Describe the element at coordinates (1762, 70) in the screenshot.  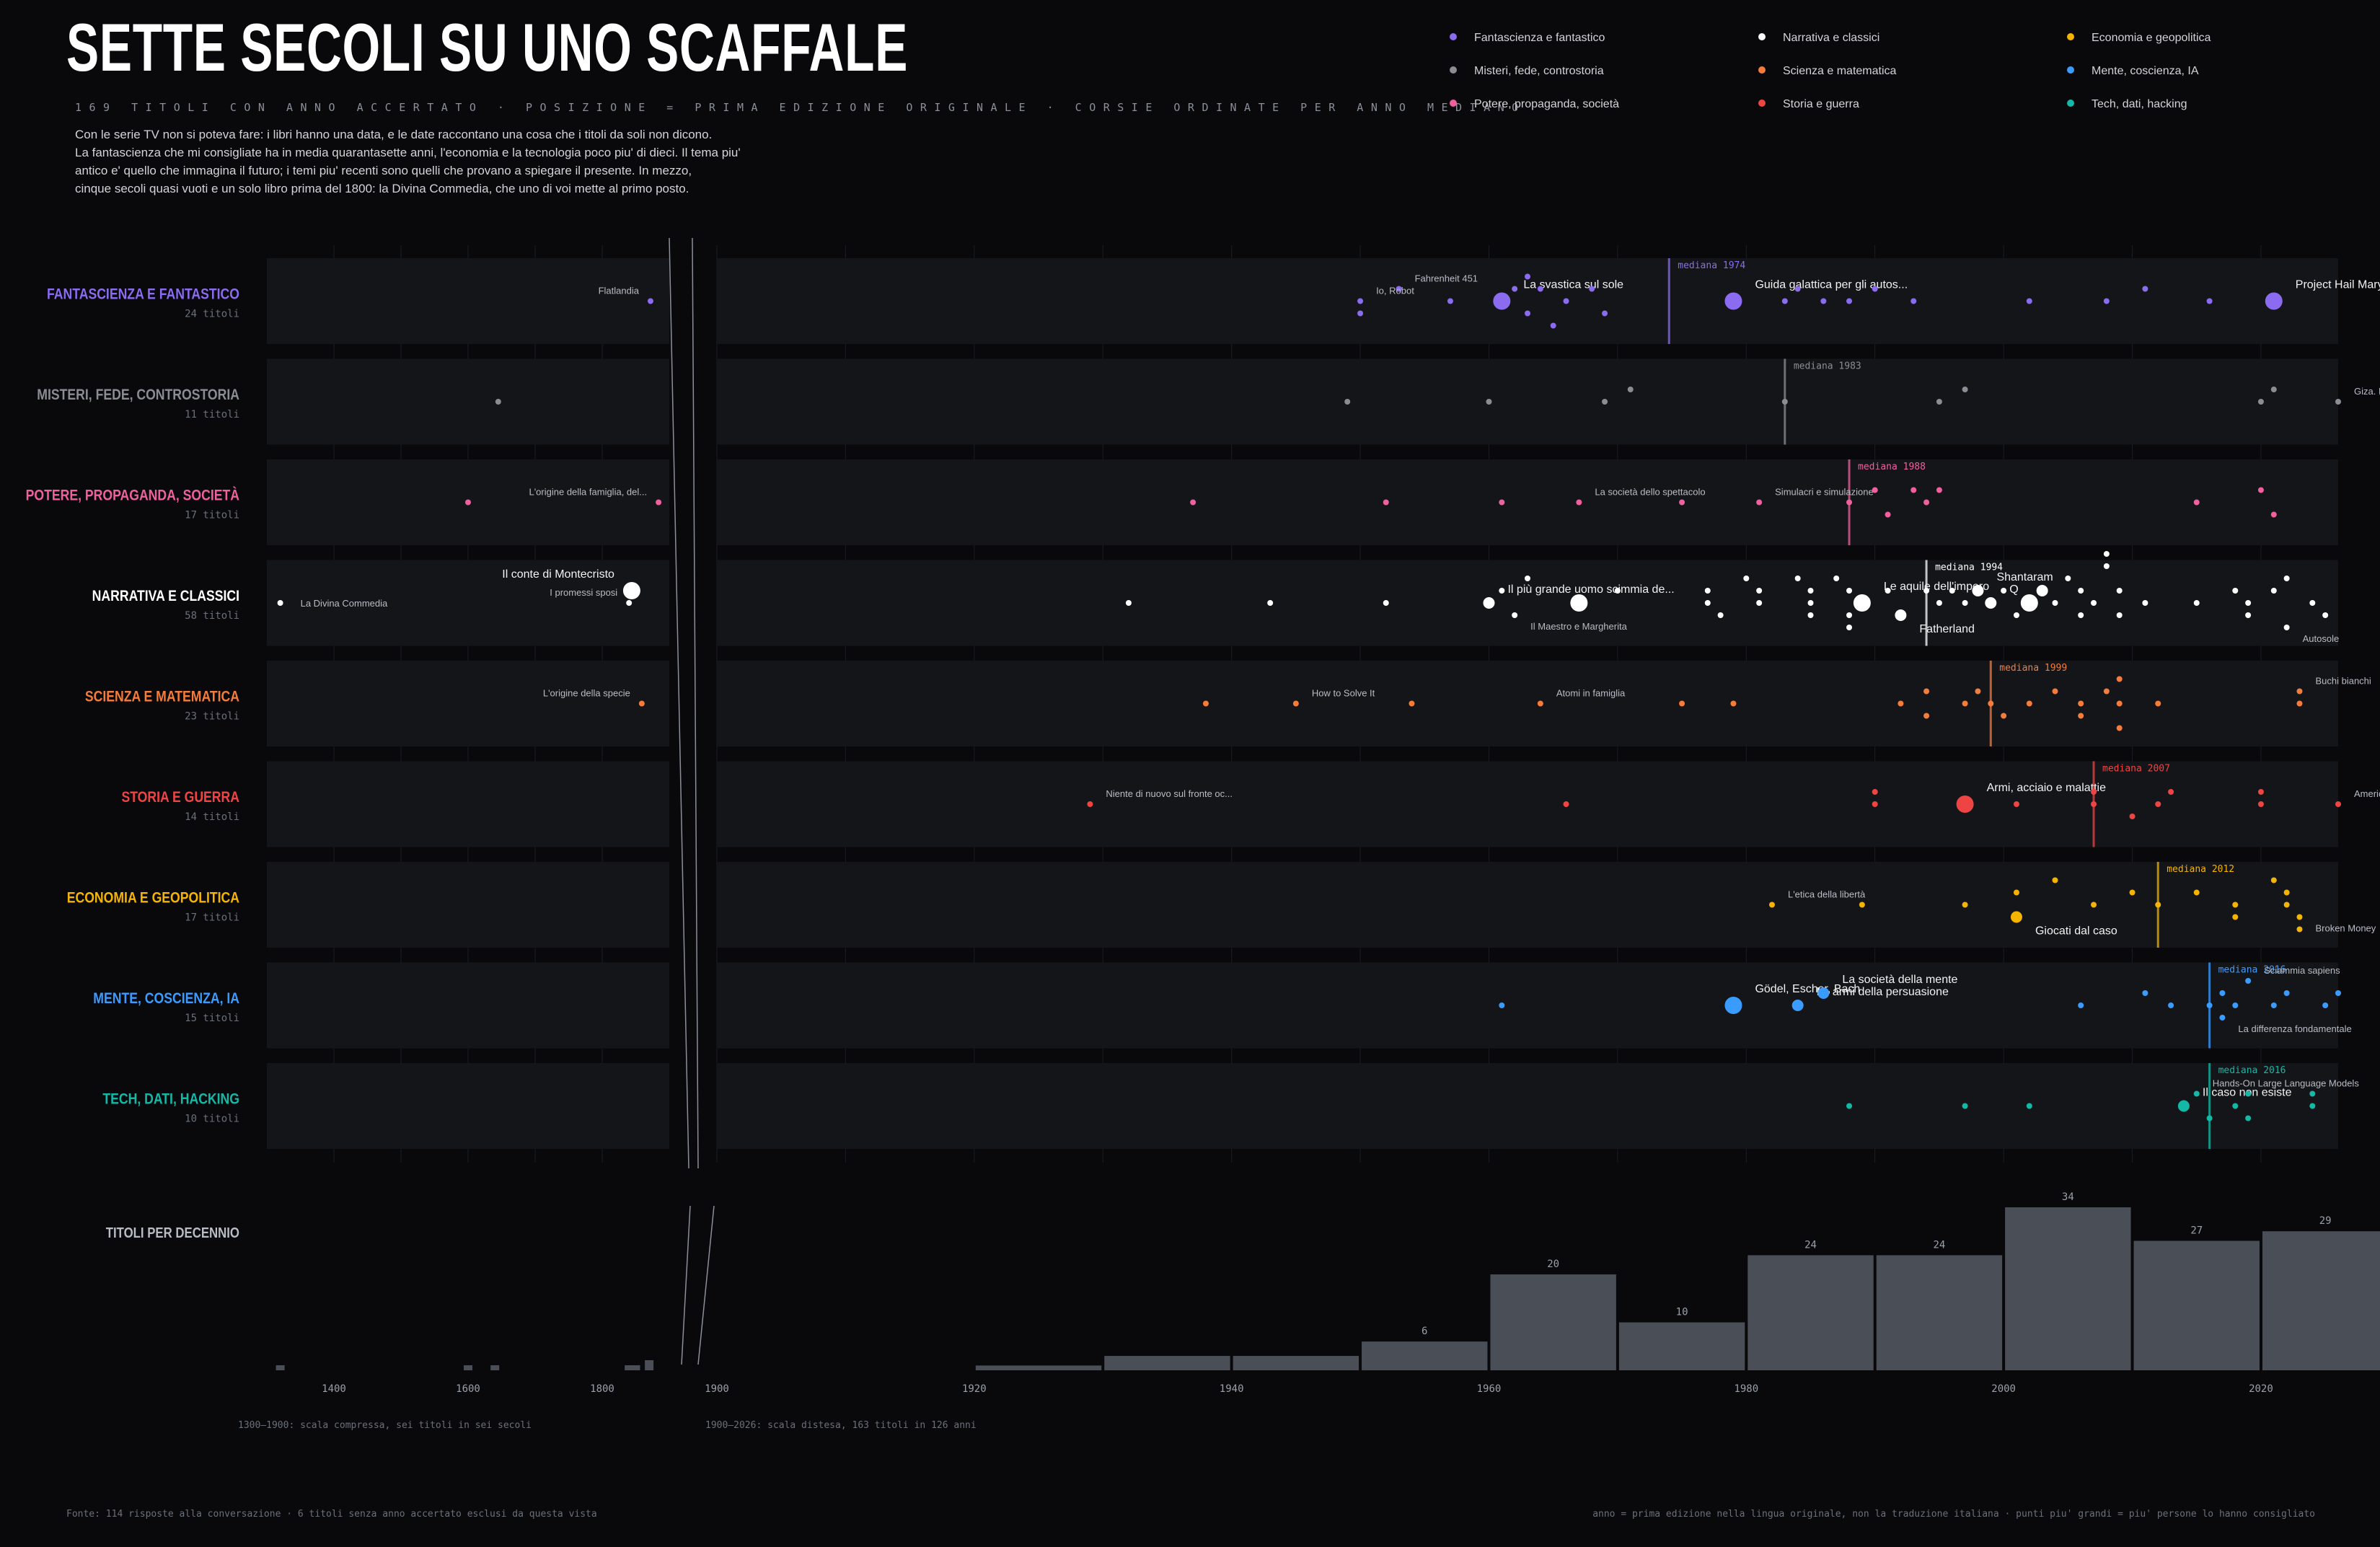
I see `legend-swatch` at that location.